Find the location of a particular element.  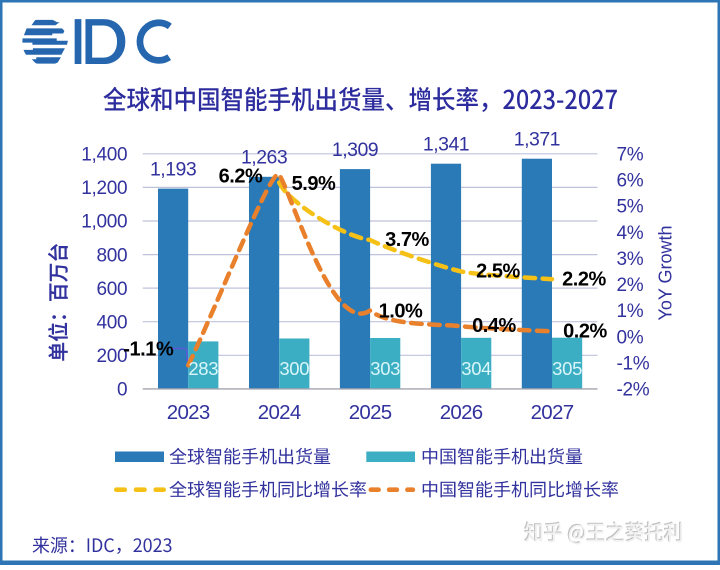

svg-text: 1% is located at coordinates (630, 311).